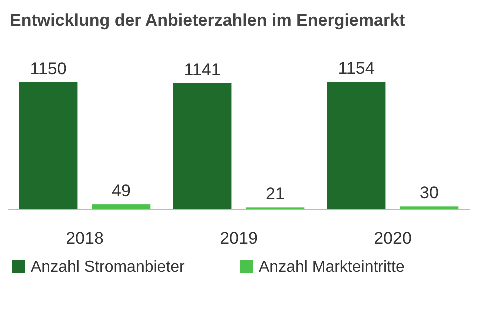 The width and height of the screenshot is (500, 330). I want to click on x-tick-label: 2018, so click(85, 238).